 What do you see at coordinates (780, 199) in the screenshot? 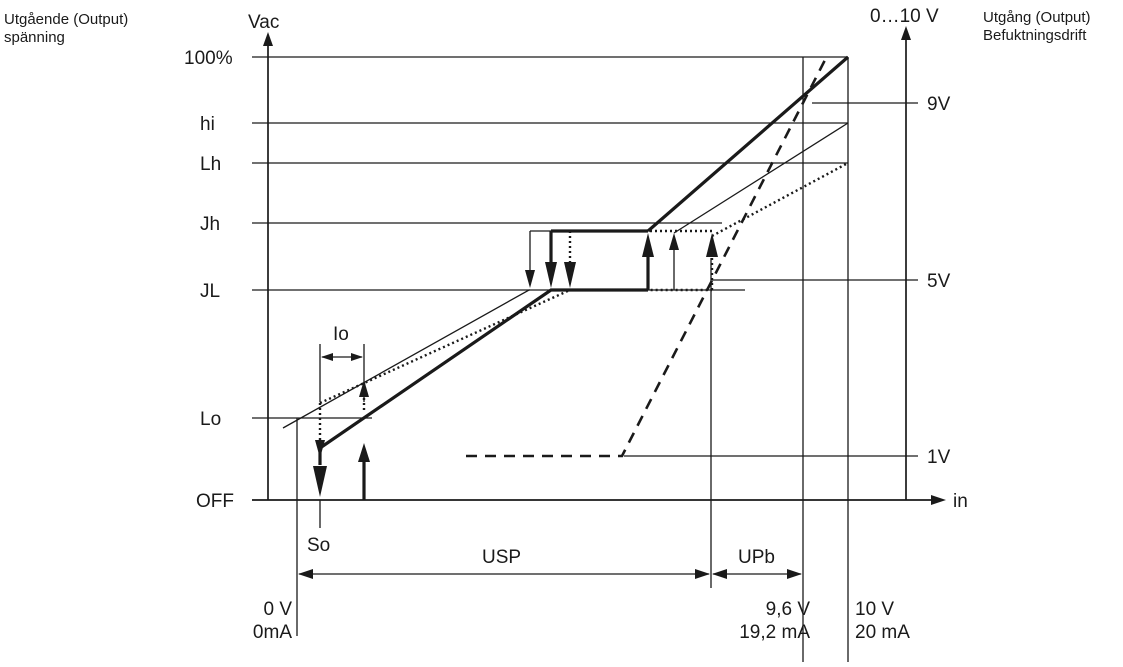
I see `dotted-curve-upper` at bounding box center [780, 199].